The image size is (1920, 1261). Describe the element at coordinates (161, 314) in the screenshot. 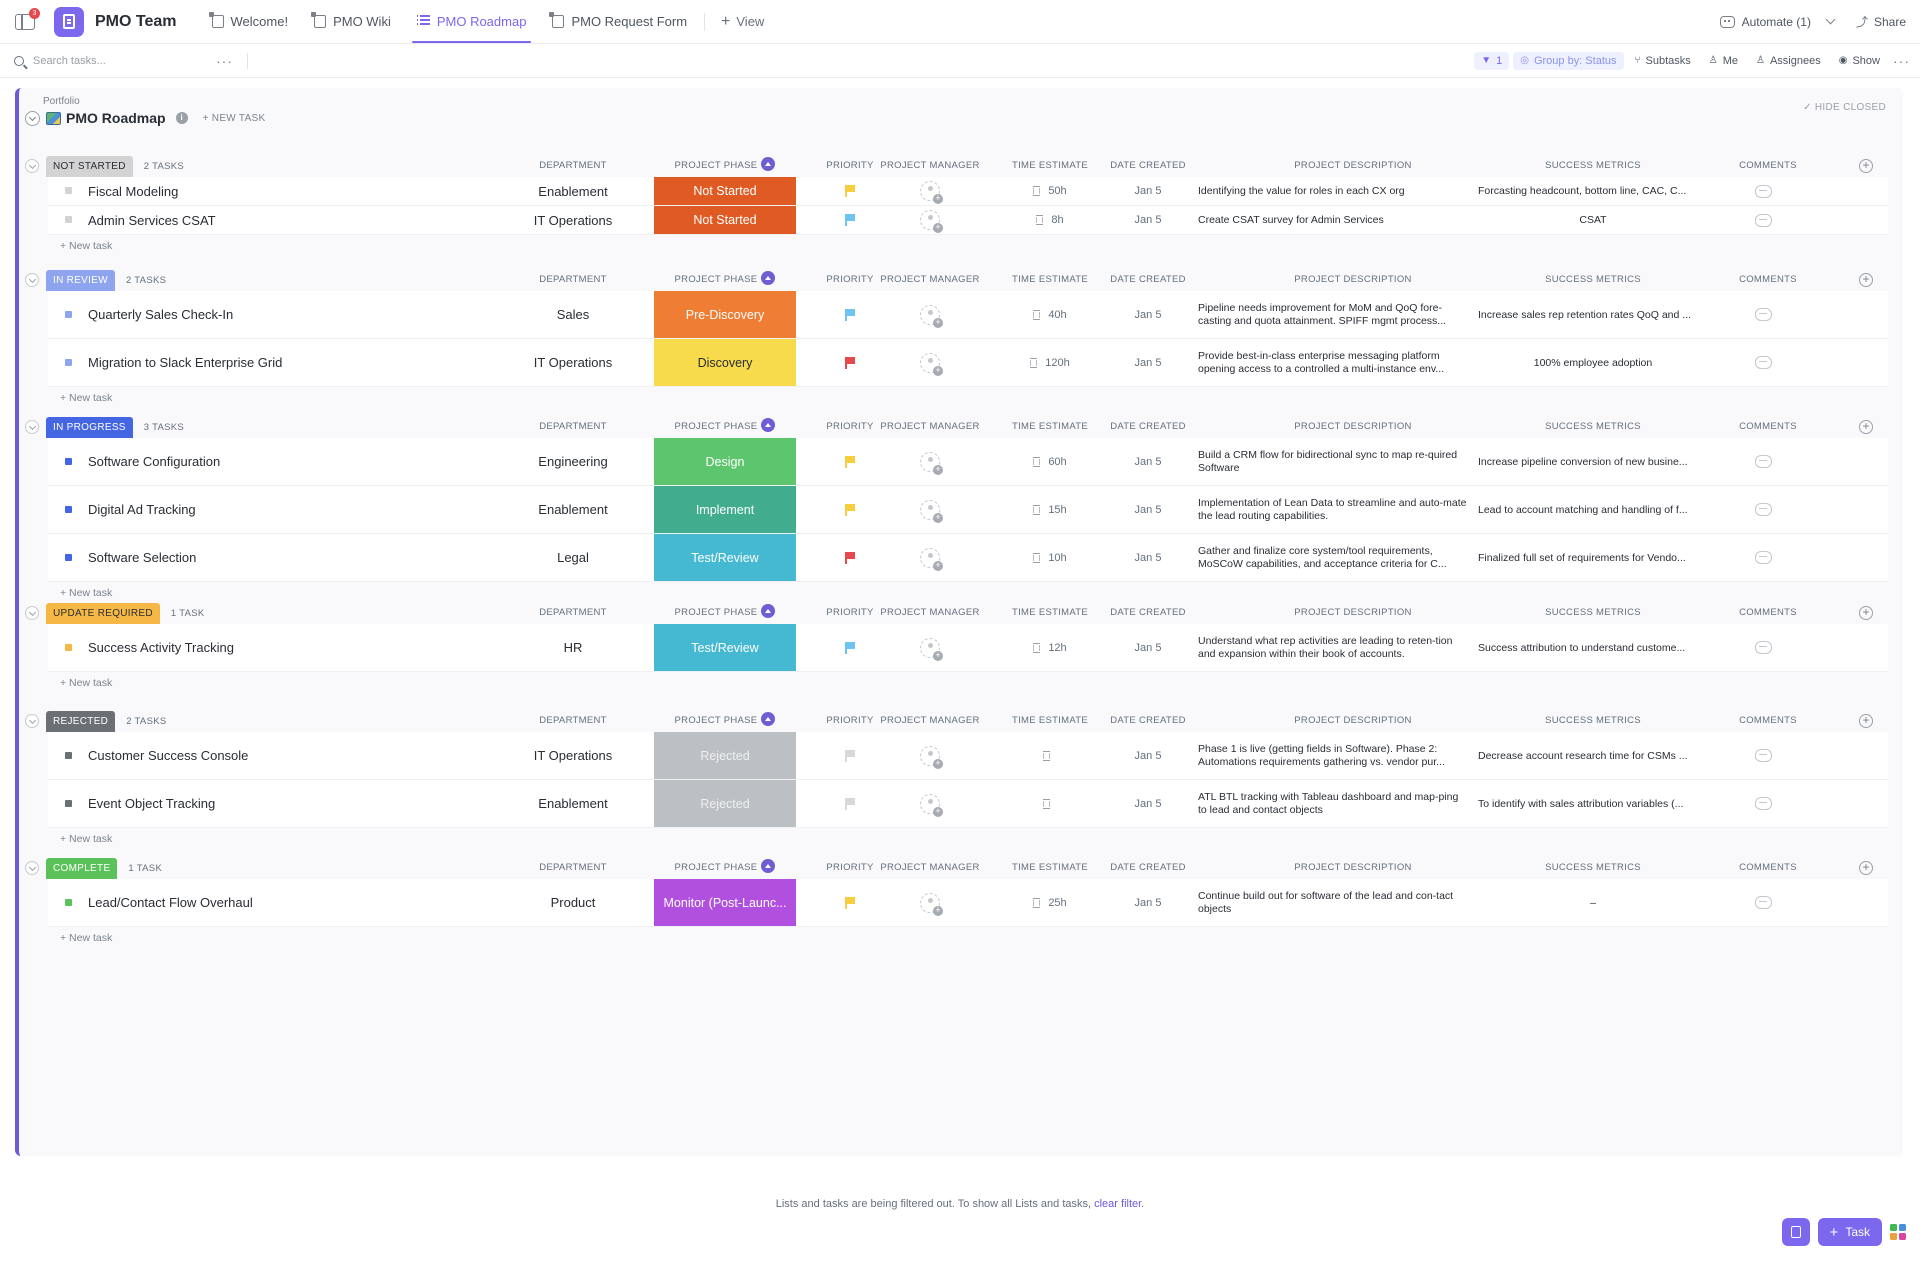

I see `task-name: Quarterly Sales Check-In` at that location.